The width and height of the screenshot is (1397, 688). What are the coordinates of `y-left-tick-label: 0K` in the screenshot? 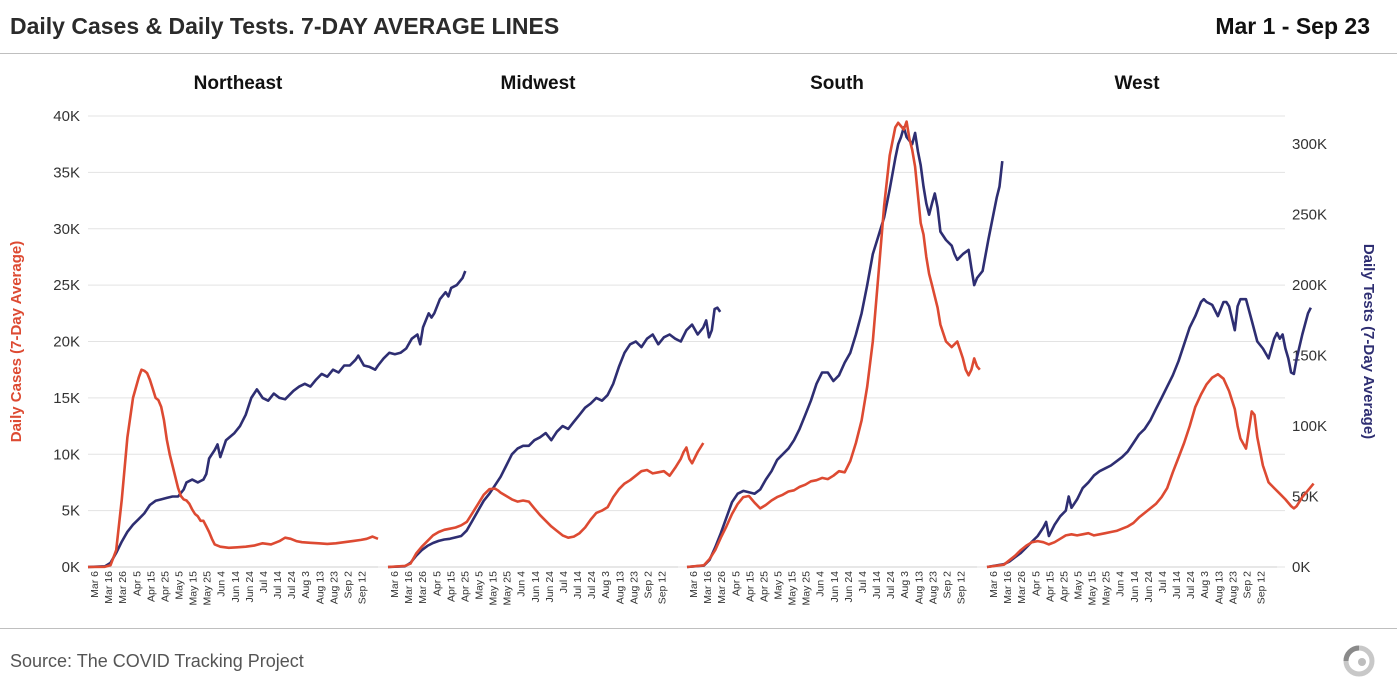 It's located at (71, 567).